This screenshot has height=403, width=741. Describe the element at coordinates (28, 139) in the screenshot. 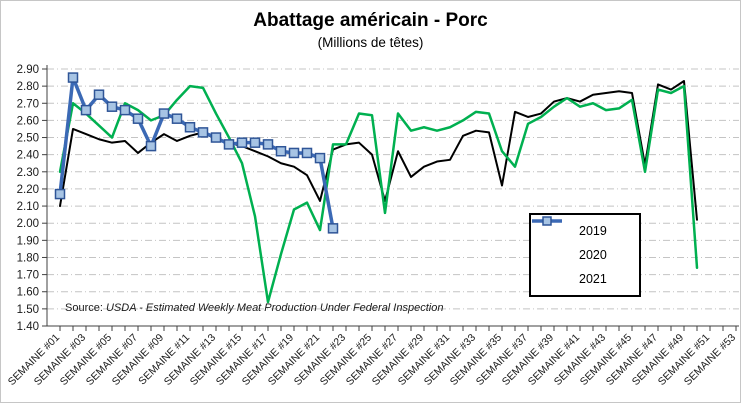

I see `svg-text: 2.50` at that location.